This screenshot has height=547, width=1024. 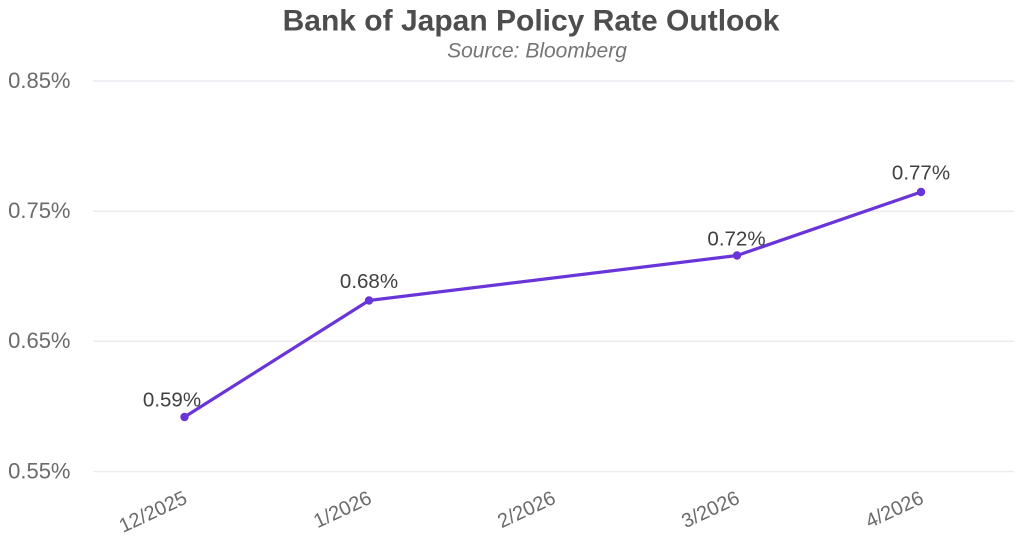 What do you see at coordinates (736, 238) in the screenshot?
I see `svg-text: 0.72%` at bounding box center [736, 238].